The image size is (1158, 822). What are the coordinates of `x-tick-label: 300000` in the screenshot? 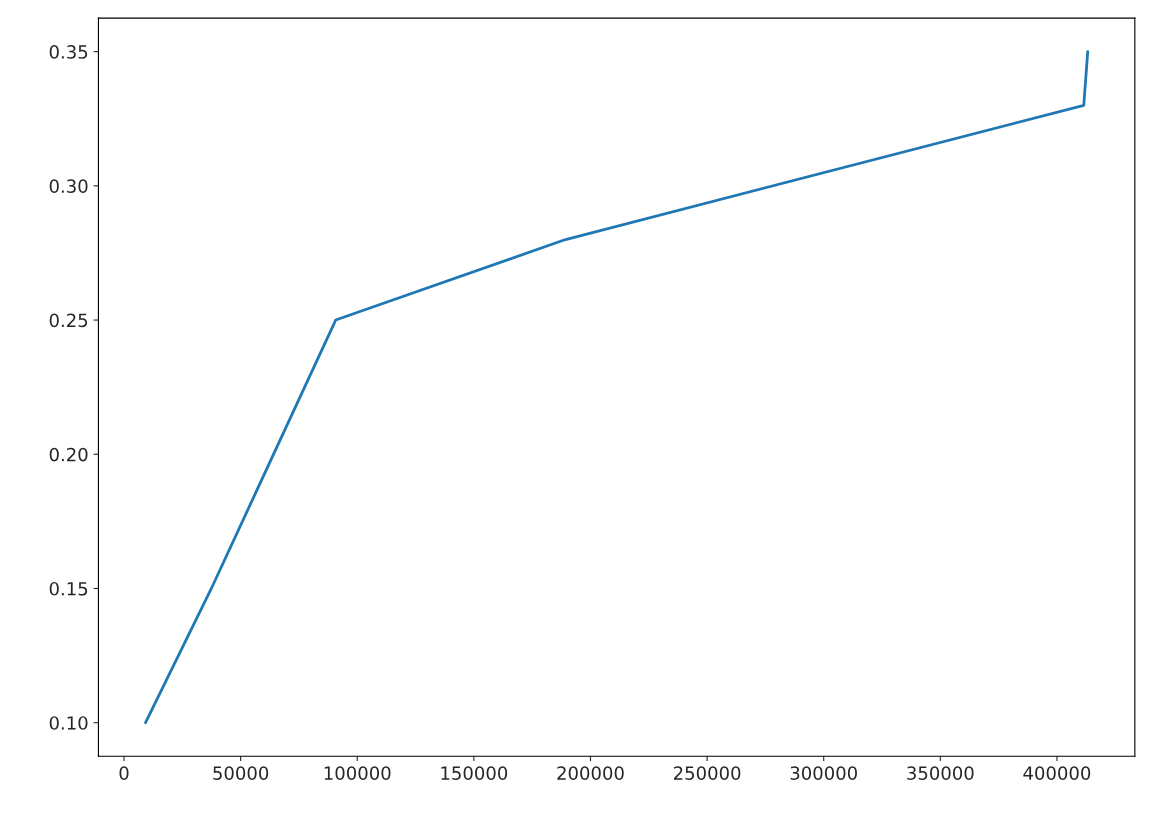 It's located at (823, 773).